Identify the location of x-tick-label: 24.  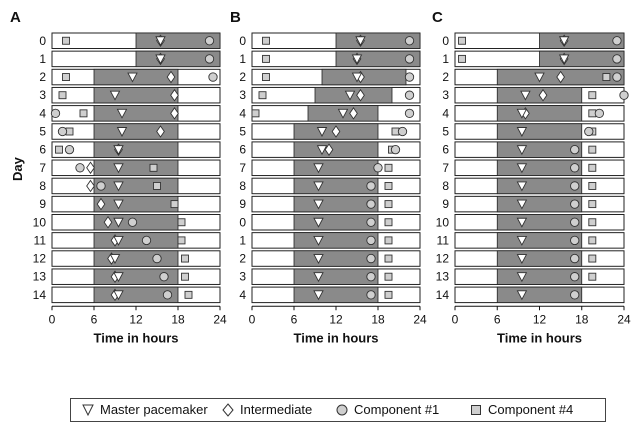
(624, 319).